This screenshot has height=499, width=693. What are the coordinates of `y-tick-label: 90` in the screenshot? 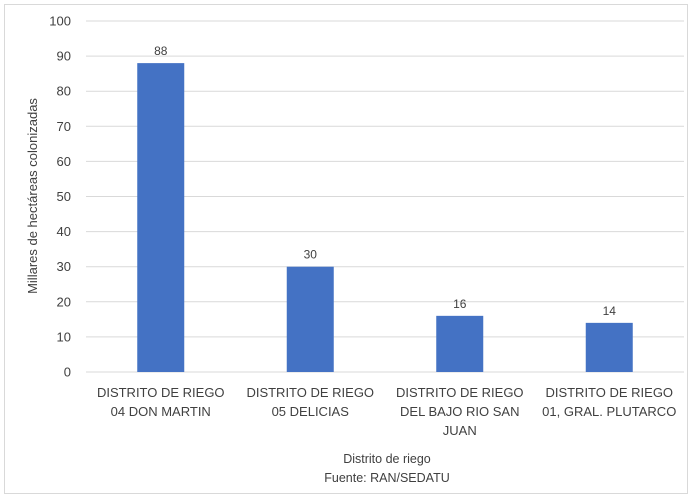 It's located at (64, 56).